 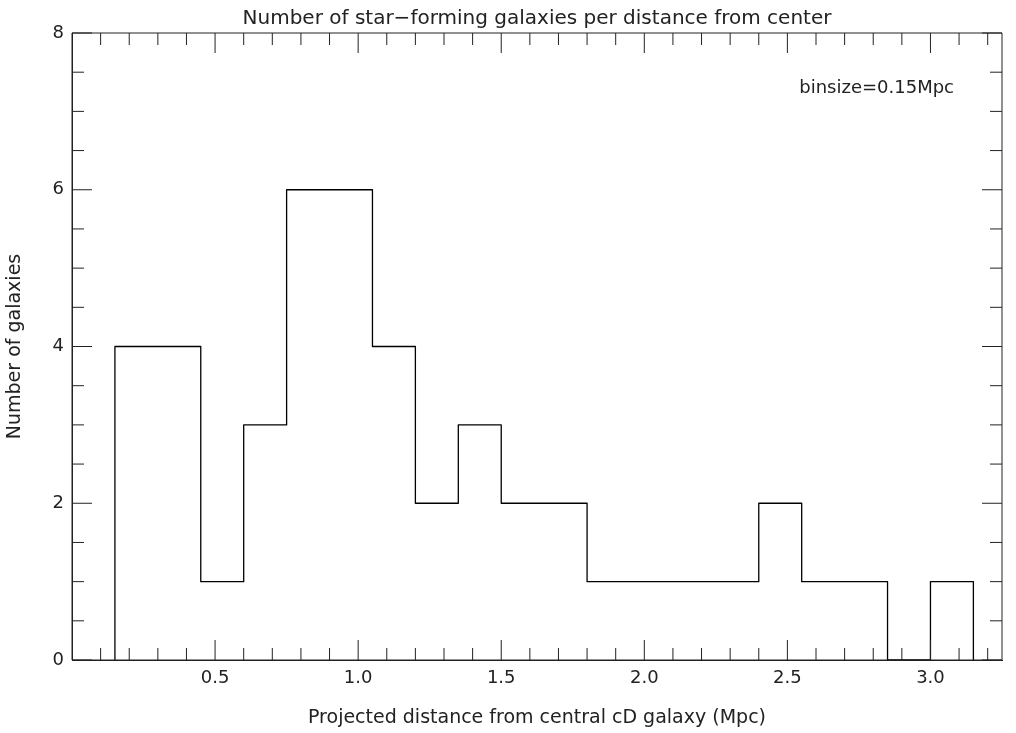 What do you see at coordinates (58, 658) in the screenshot?
I see `y-tick-label: 0` at bounding box center [58, 658].